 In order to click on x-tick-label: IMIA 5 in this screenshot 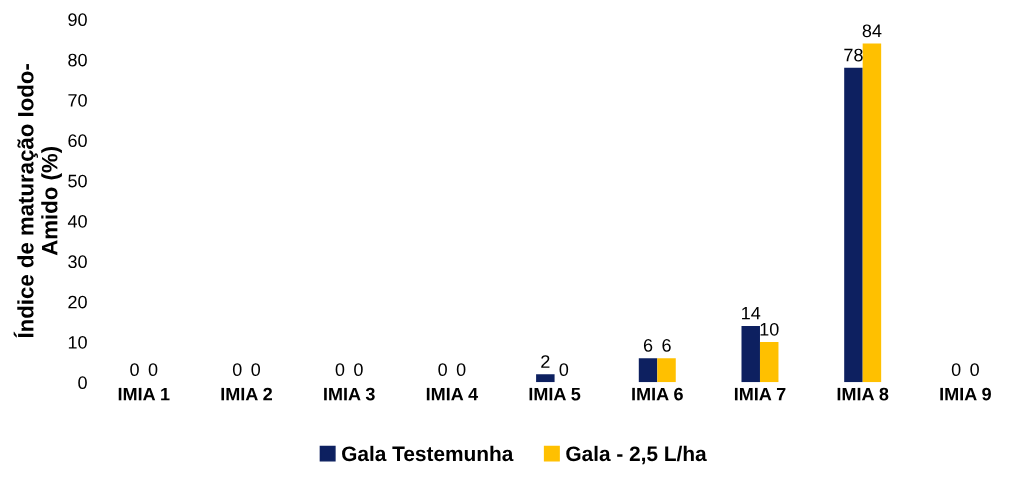, I will do `click(555, 394)`.